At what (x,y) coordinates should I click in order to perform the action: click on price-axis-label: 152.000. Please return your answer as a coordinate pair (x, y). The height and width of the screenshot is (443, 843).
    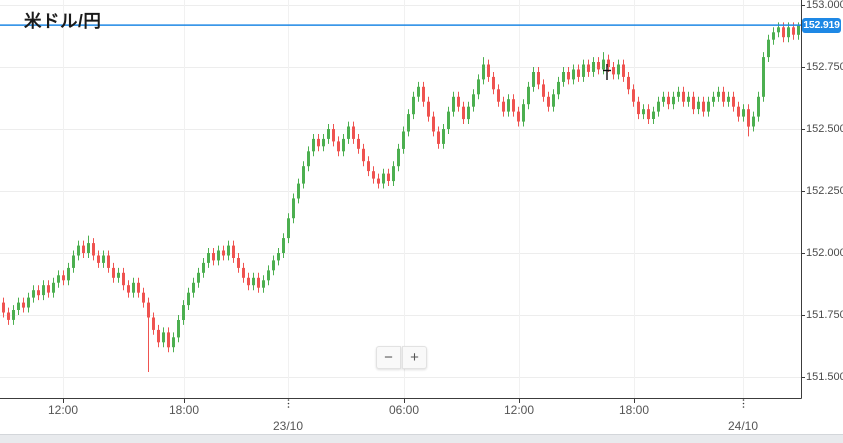
    Looking at the image, I should click on (824, 253).